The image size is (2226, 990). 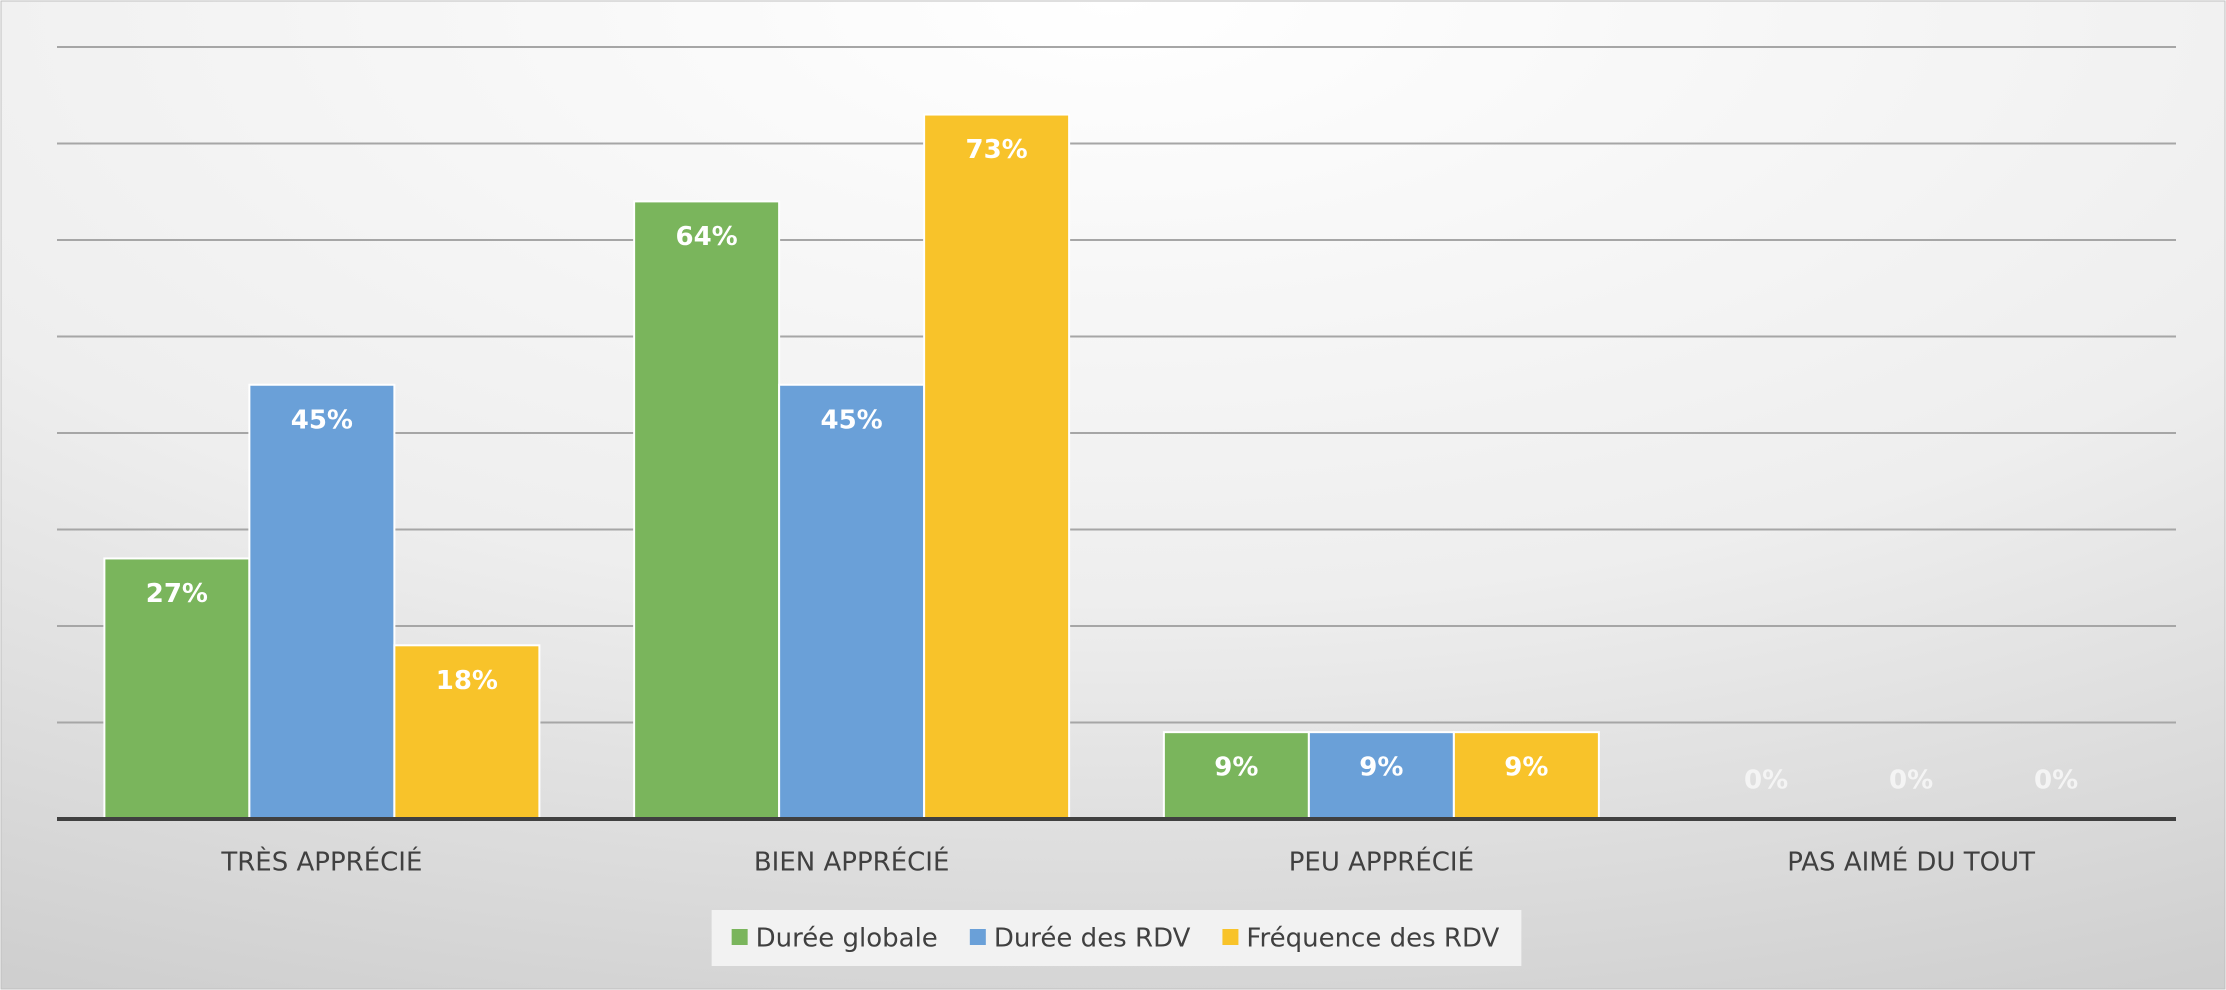 What do you see at coordinates (1911, 862) in the screenshot?
I see `x-tick-label: PAS AIMÉ DU TOUT` at bounding box center [1911, 862].